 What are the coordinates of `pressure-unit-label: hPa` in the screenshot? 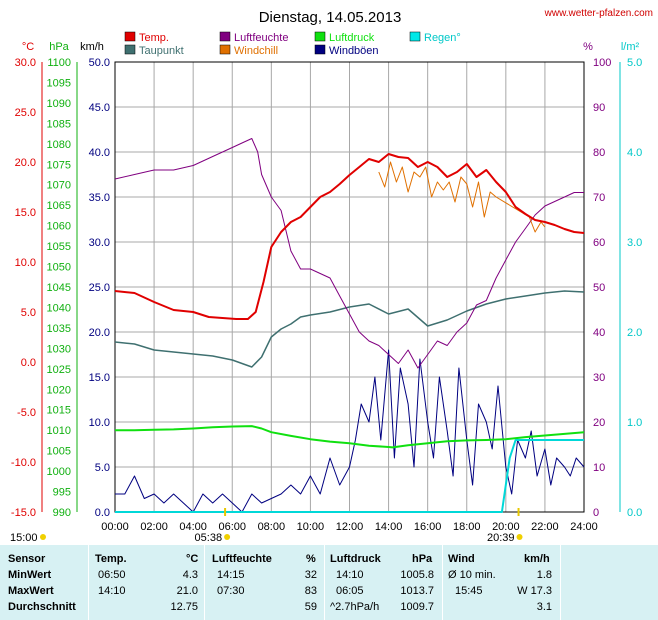 It's located at (59, 47).